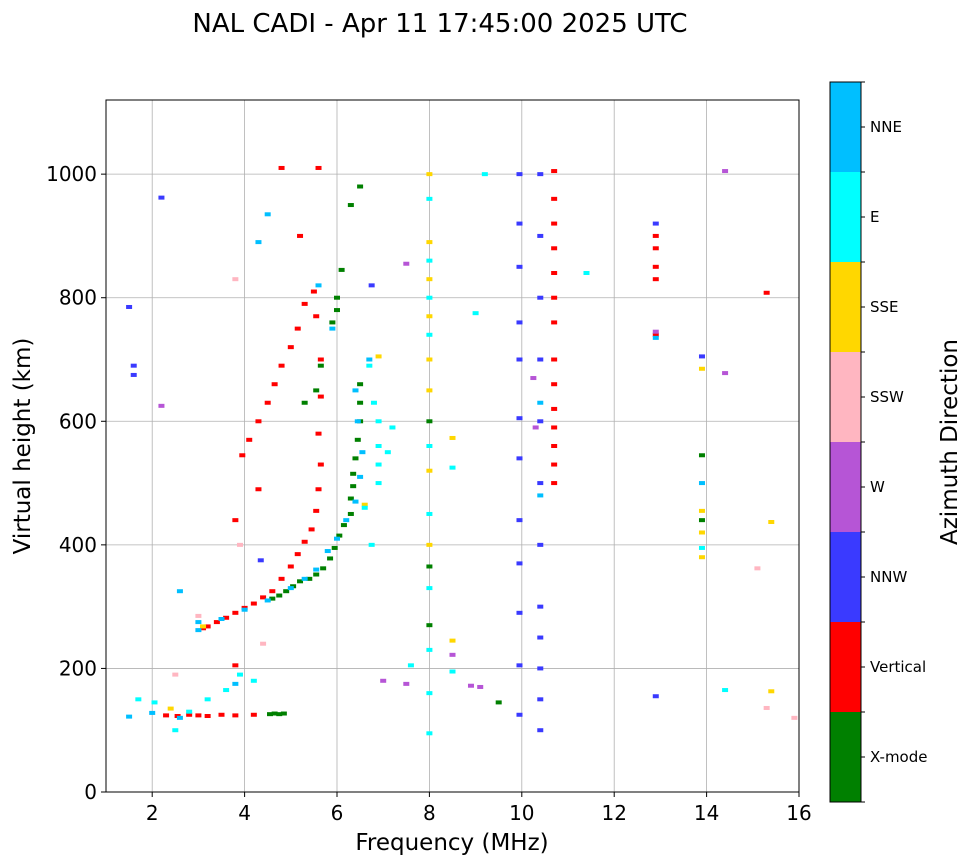  I want to click on azimuth-colorbar: X-mode Vertical NNW W SSW SSE E NNE, so click(878, 442).